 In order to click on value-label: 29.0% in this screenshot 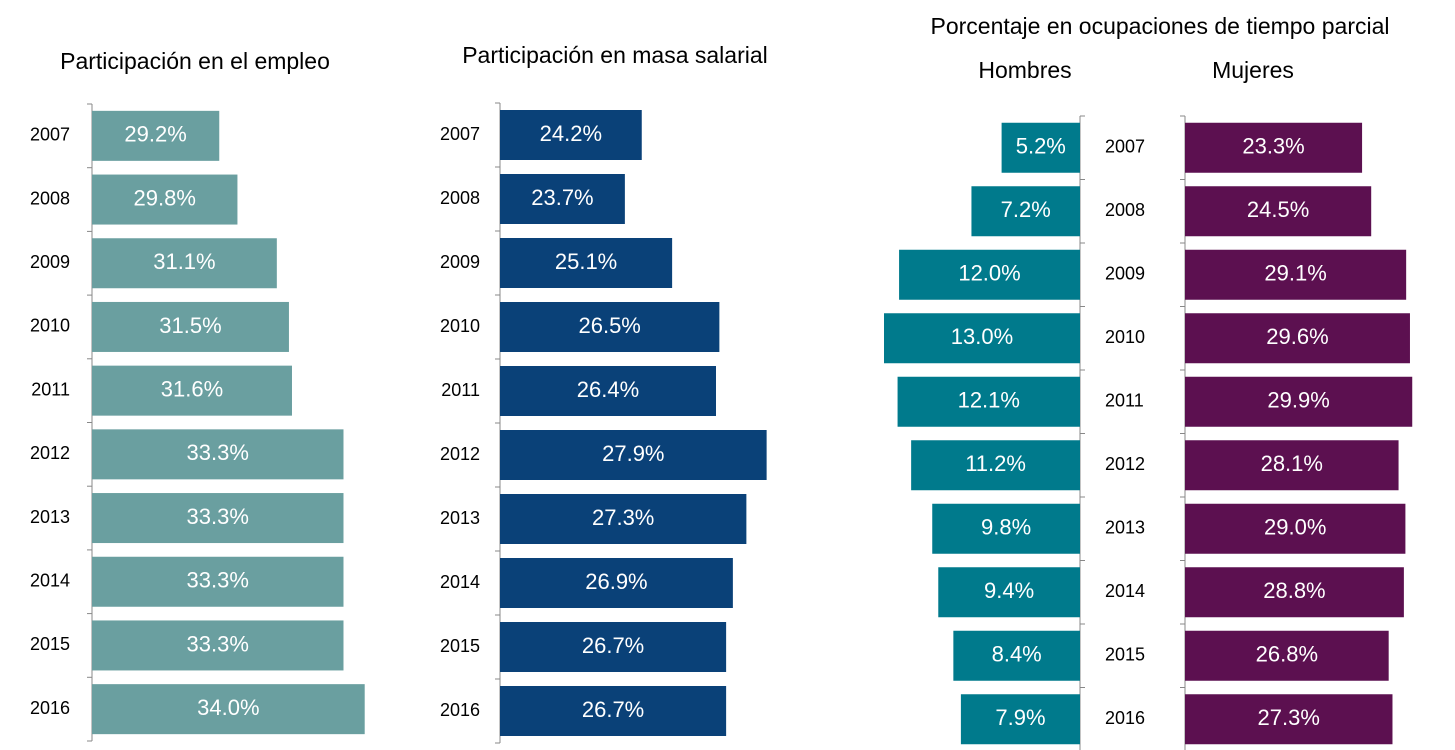, I will do `click(1295, 527)`.